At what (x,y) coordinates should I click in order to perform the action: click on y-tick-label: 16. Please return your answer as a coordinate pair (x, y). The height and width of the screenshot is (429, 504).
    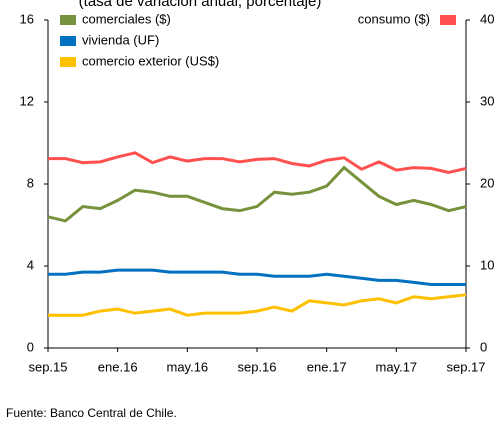
    Looking at the image, I should click on (27, 18).